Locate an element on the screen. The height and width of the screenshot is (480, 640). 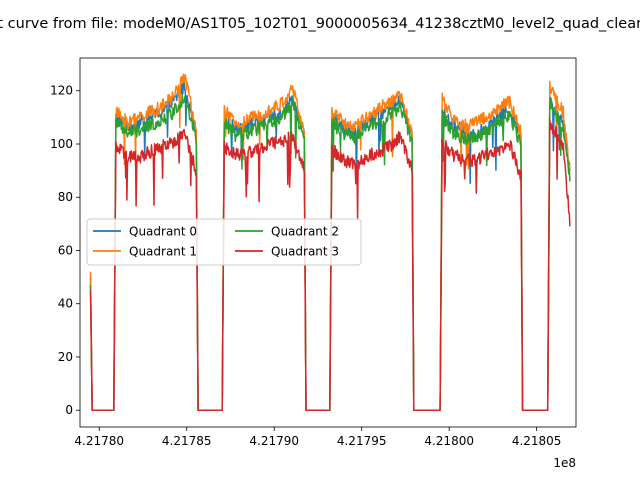
legend: Quadrant 0 Quadrant 1 Quadrant 2 Quadrant 3 is located at coordinates (224, 242).